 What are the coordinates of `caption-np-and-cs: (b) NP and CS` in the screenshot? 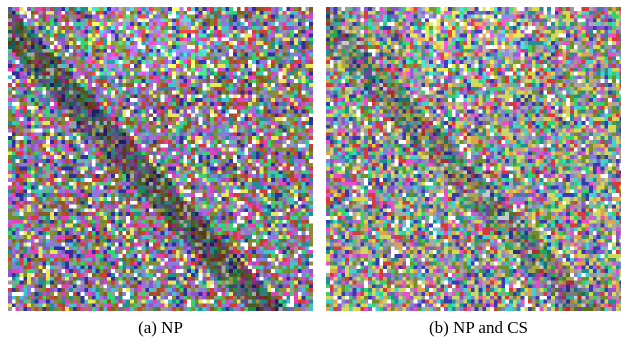 It's located at (478, 327).